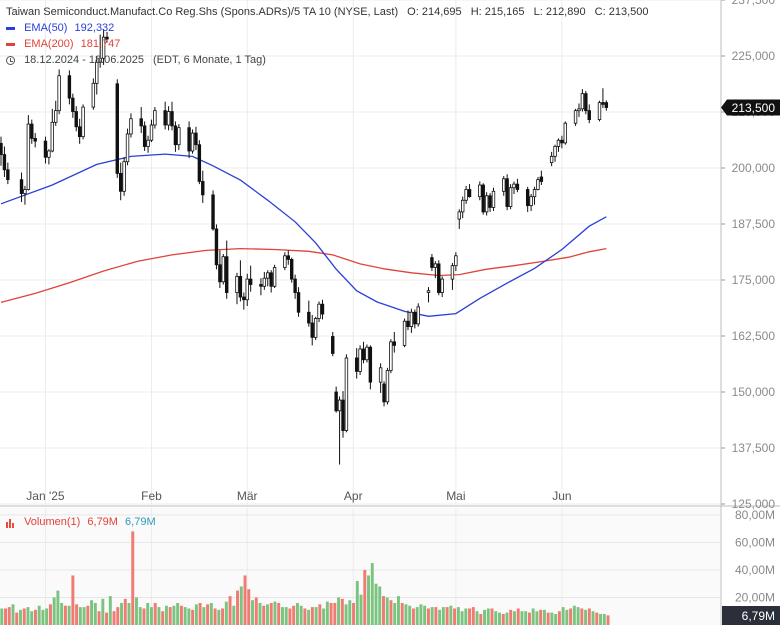  Describe the element at coordinates (758, 616) in the screenshot. I see `current-volume-label: 6,79M` at that location.